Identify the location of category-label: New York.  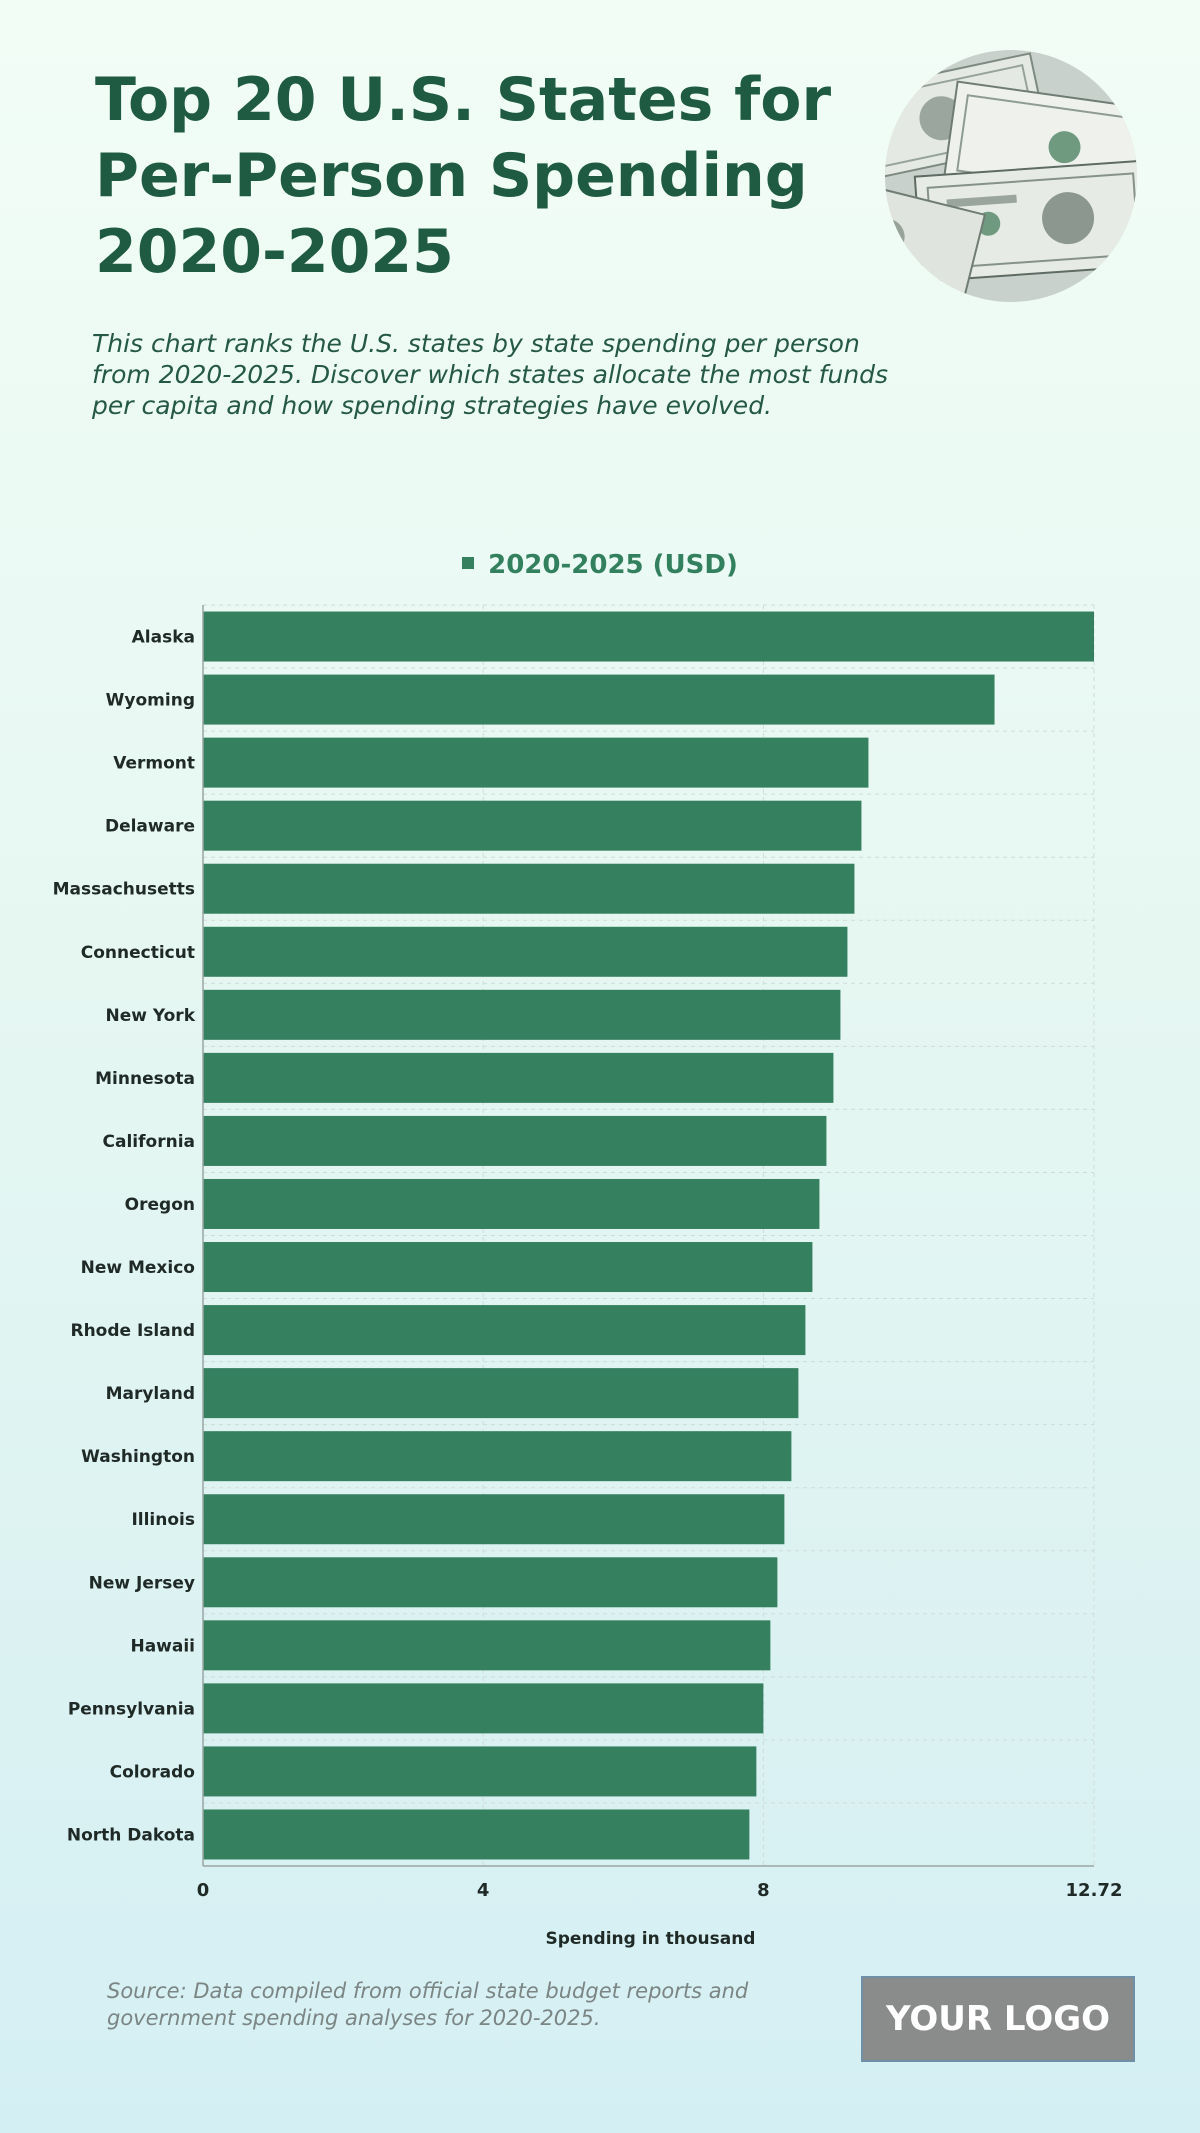
(151, 1016).